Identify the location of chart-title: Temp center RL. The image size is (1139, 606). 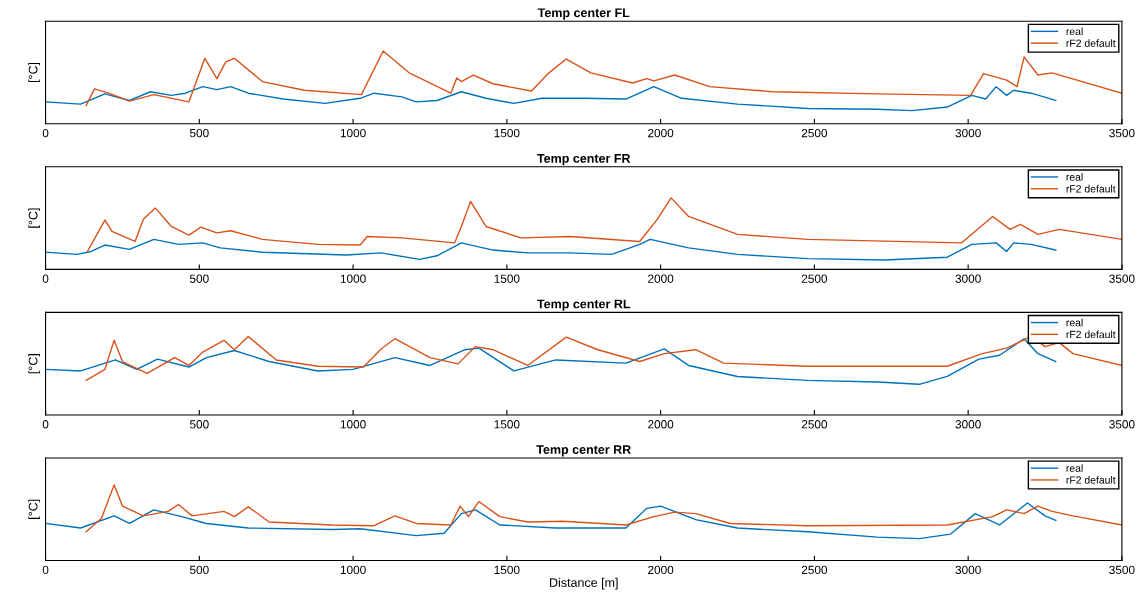
(584, 305).